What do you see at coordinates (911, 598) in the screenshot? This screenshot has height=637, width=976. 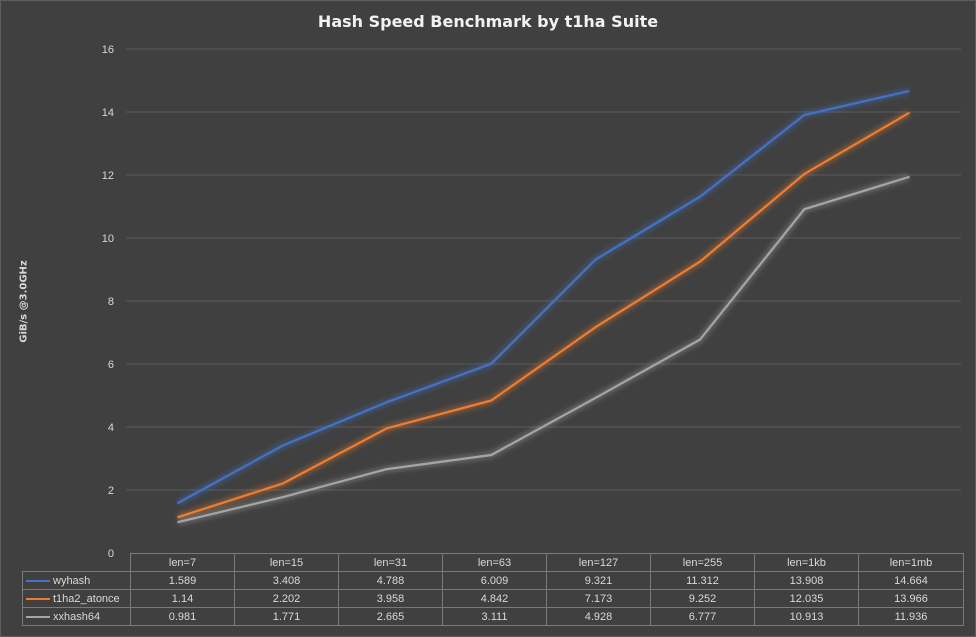 I see `table-cell: 13.966` at bounding box center [911, 598].